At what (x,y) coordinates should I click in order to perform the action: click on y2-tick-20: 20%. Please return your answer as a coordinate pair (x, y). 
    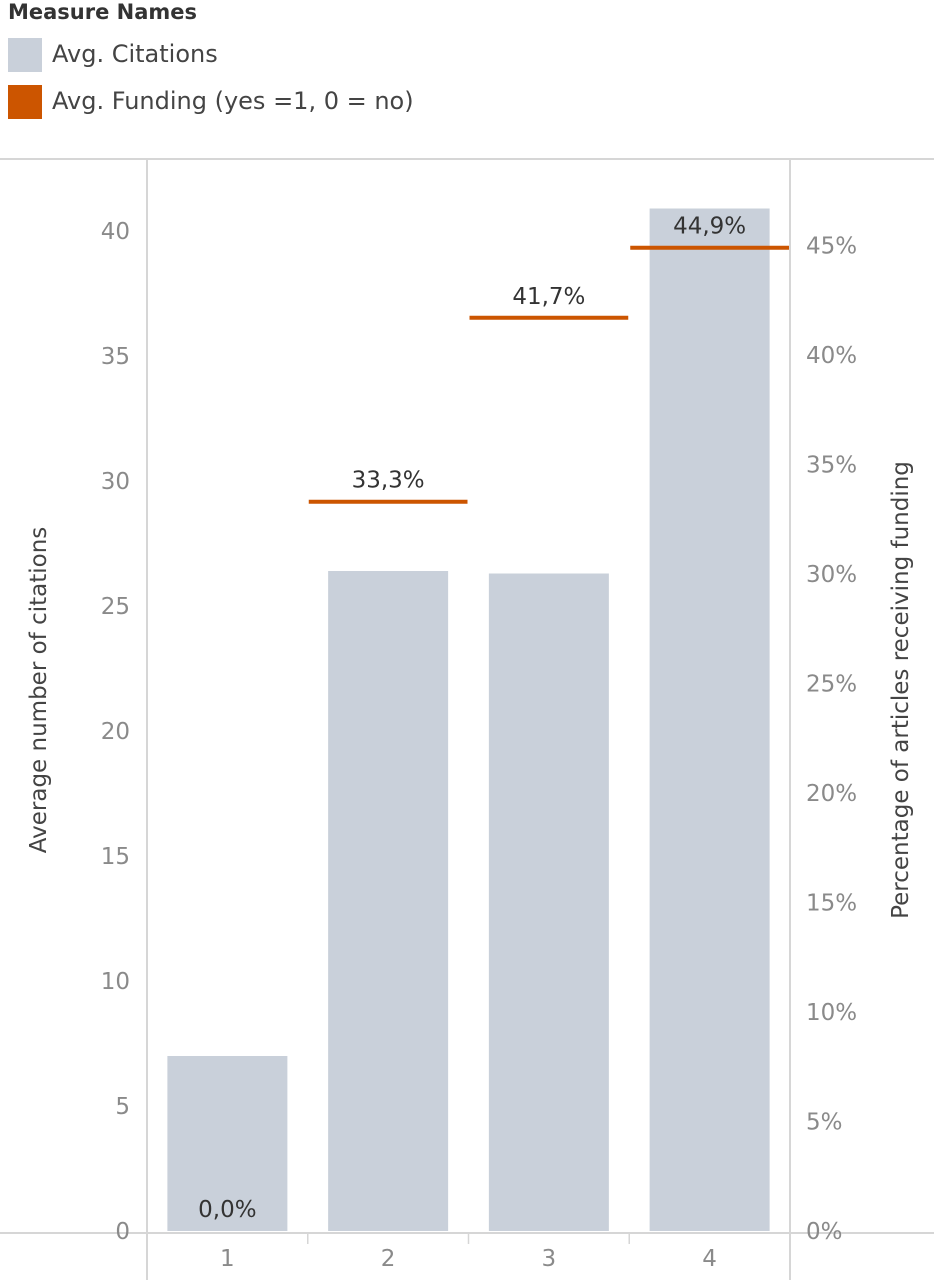
    Looking at the image, I should click on (831, 794).